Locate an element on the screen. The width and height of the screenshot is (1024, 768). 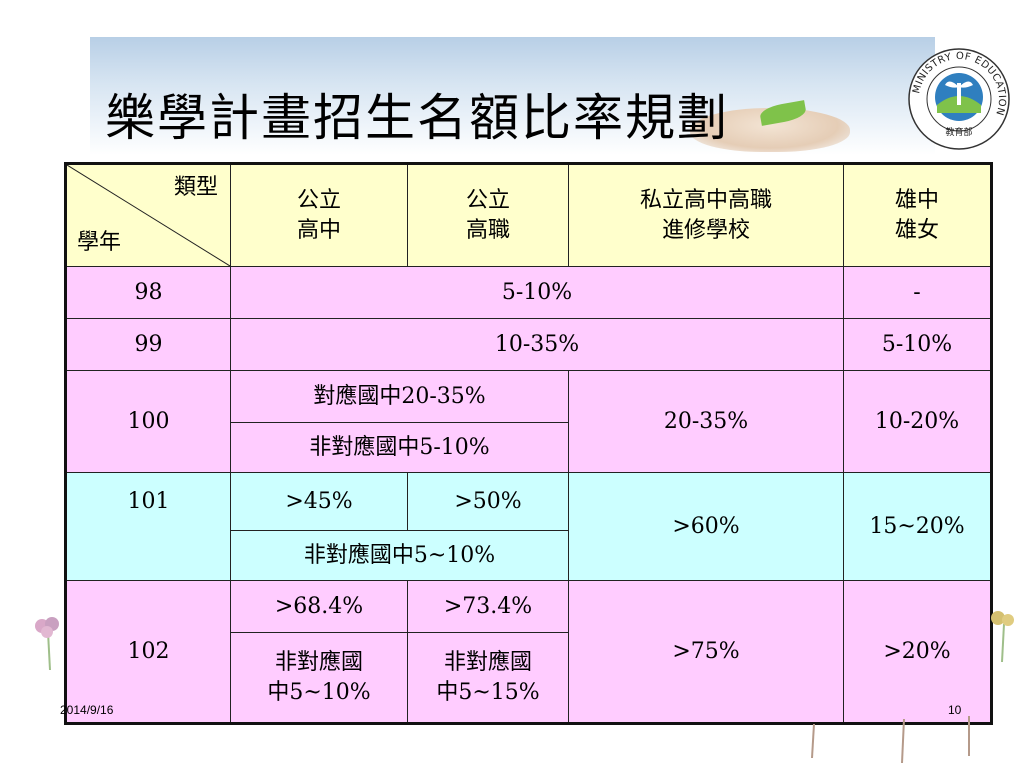
slide-page-number: 10 is located at coordinates (955, 710).